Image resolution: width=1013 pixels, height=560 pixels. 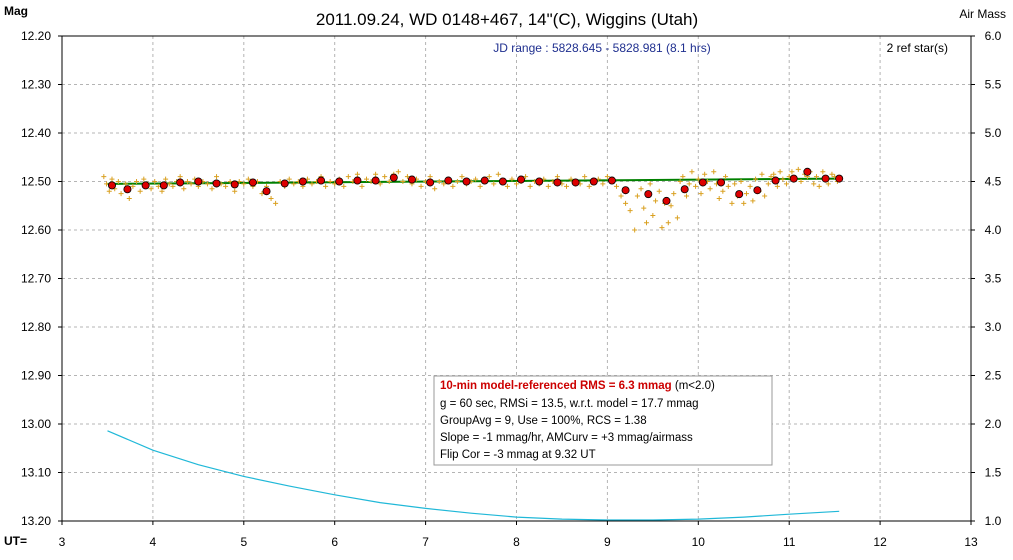 I want to click on x-tick-label: 7, so click(x=425, y=542).